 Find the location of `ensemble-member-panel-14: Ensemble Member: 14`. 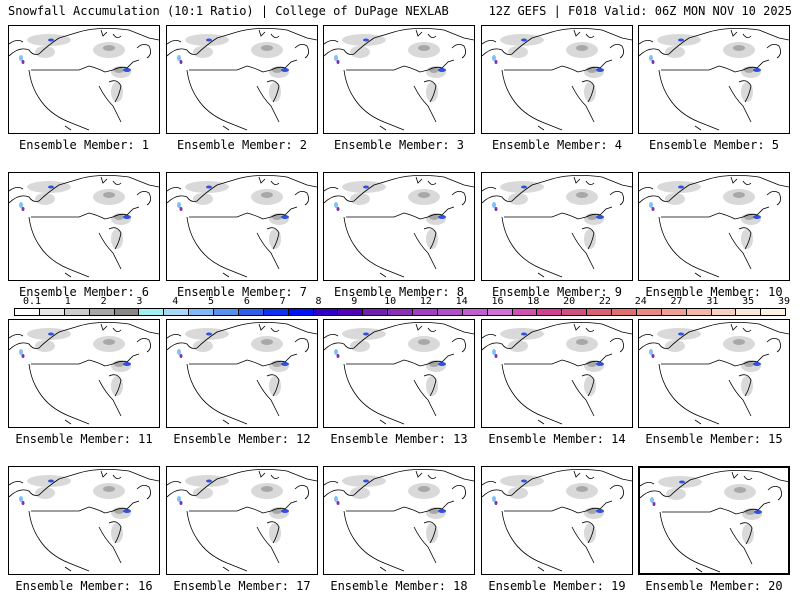

ensemble-member-panel-14: Ensemble Member: 14 is located at coordinates (557, 382).